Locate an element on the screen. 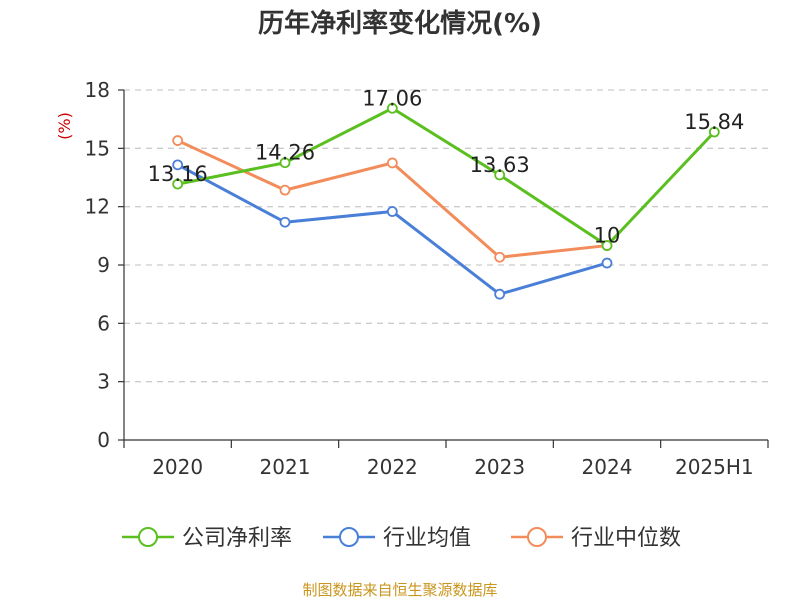  data-label: 13.63 is located at coordinates (500, 165).